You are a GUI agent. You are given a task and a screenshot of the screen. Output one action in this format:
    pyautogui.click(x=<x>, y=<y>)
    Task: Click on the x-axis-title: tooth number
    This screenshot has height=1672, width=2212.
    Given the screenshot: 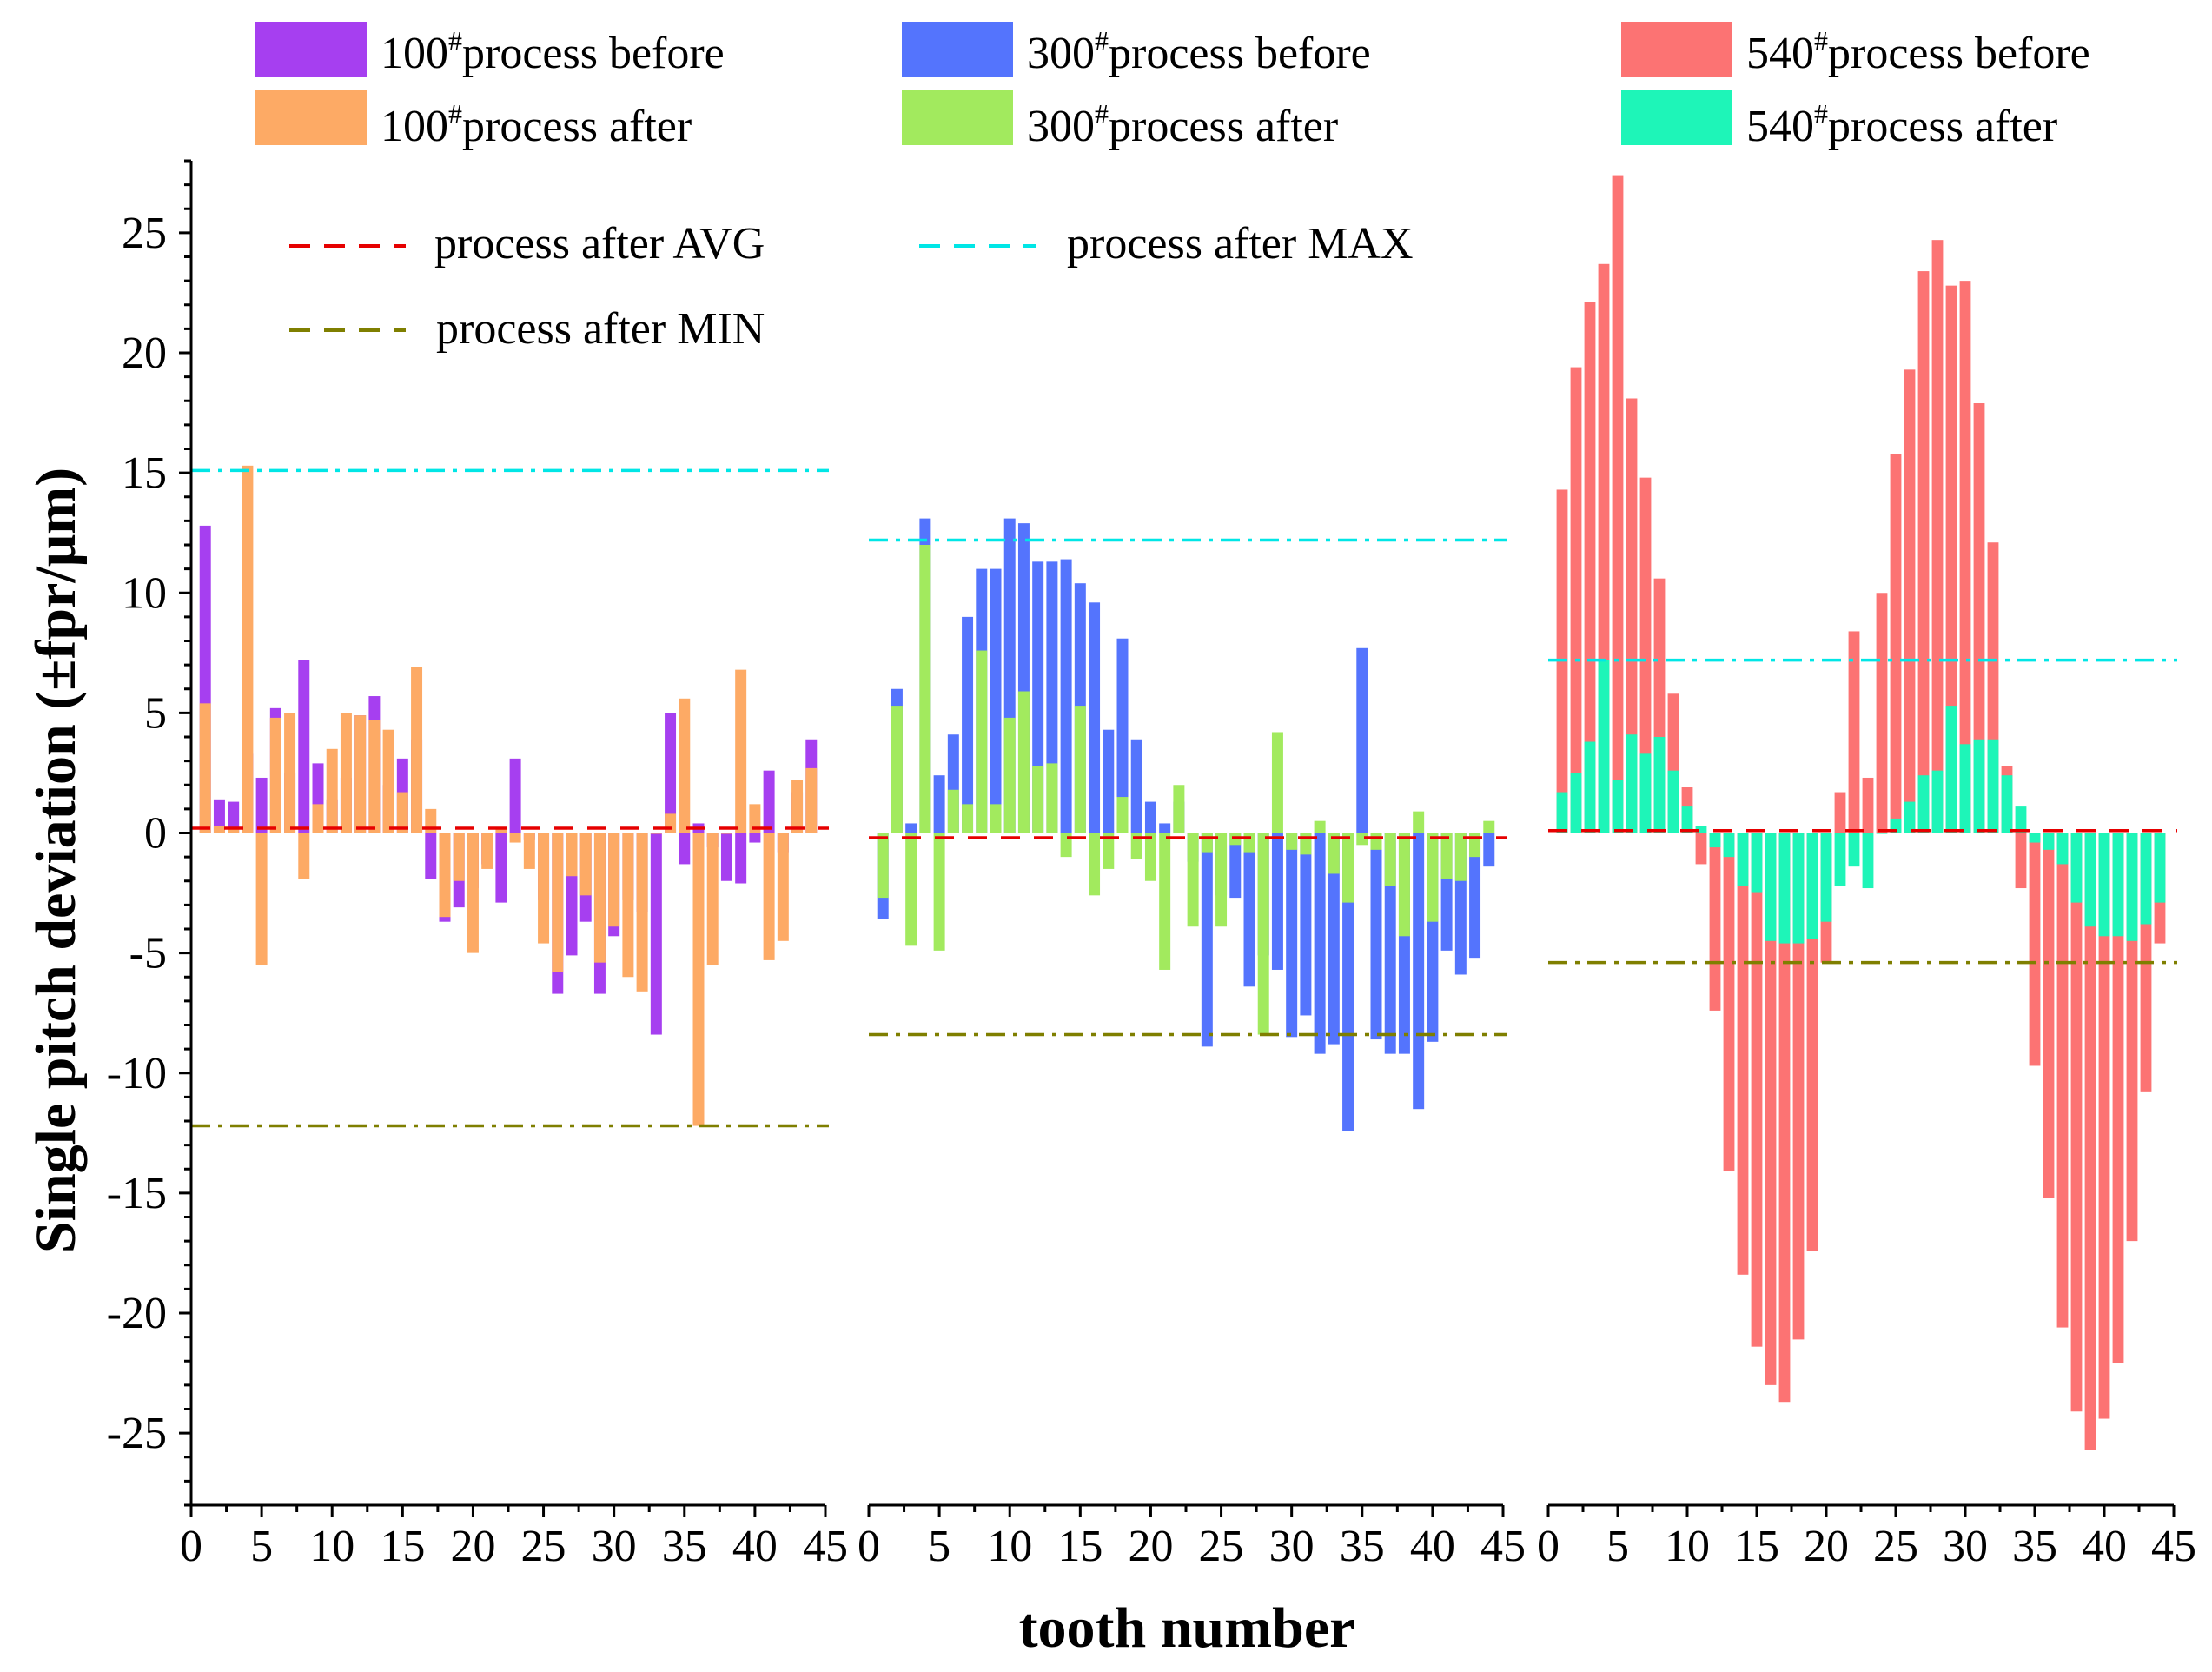 What is the action you would take?
    pyautogui.click(x=1187, y=1628)
    